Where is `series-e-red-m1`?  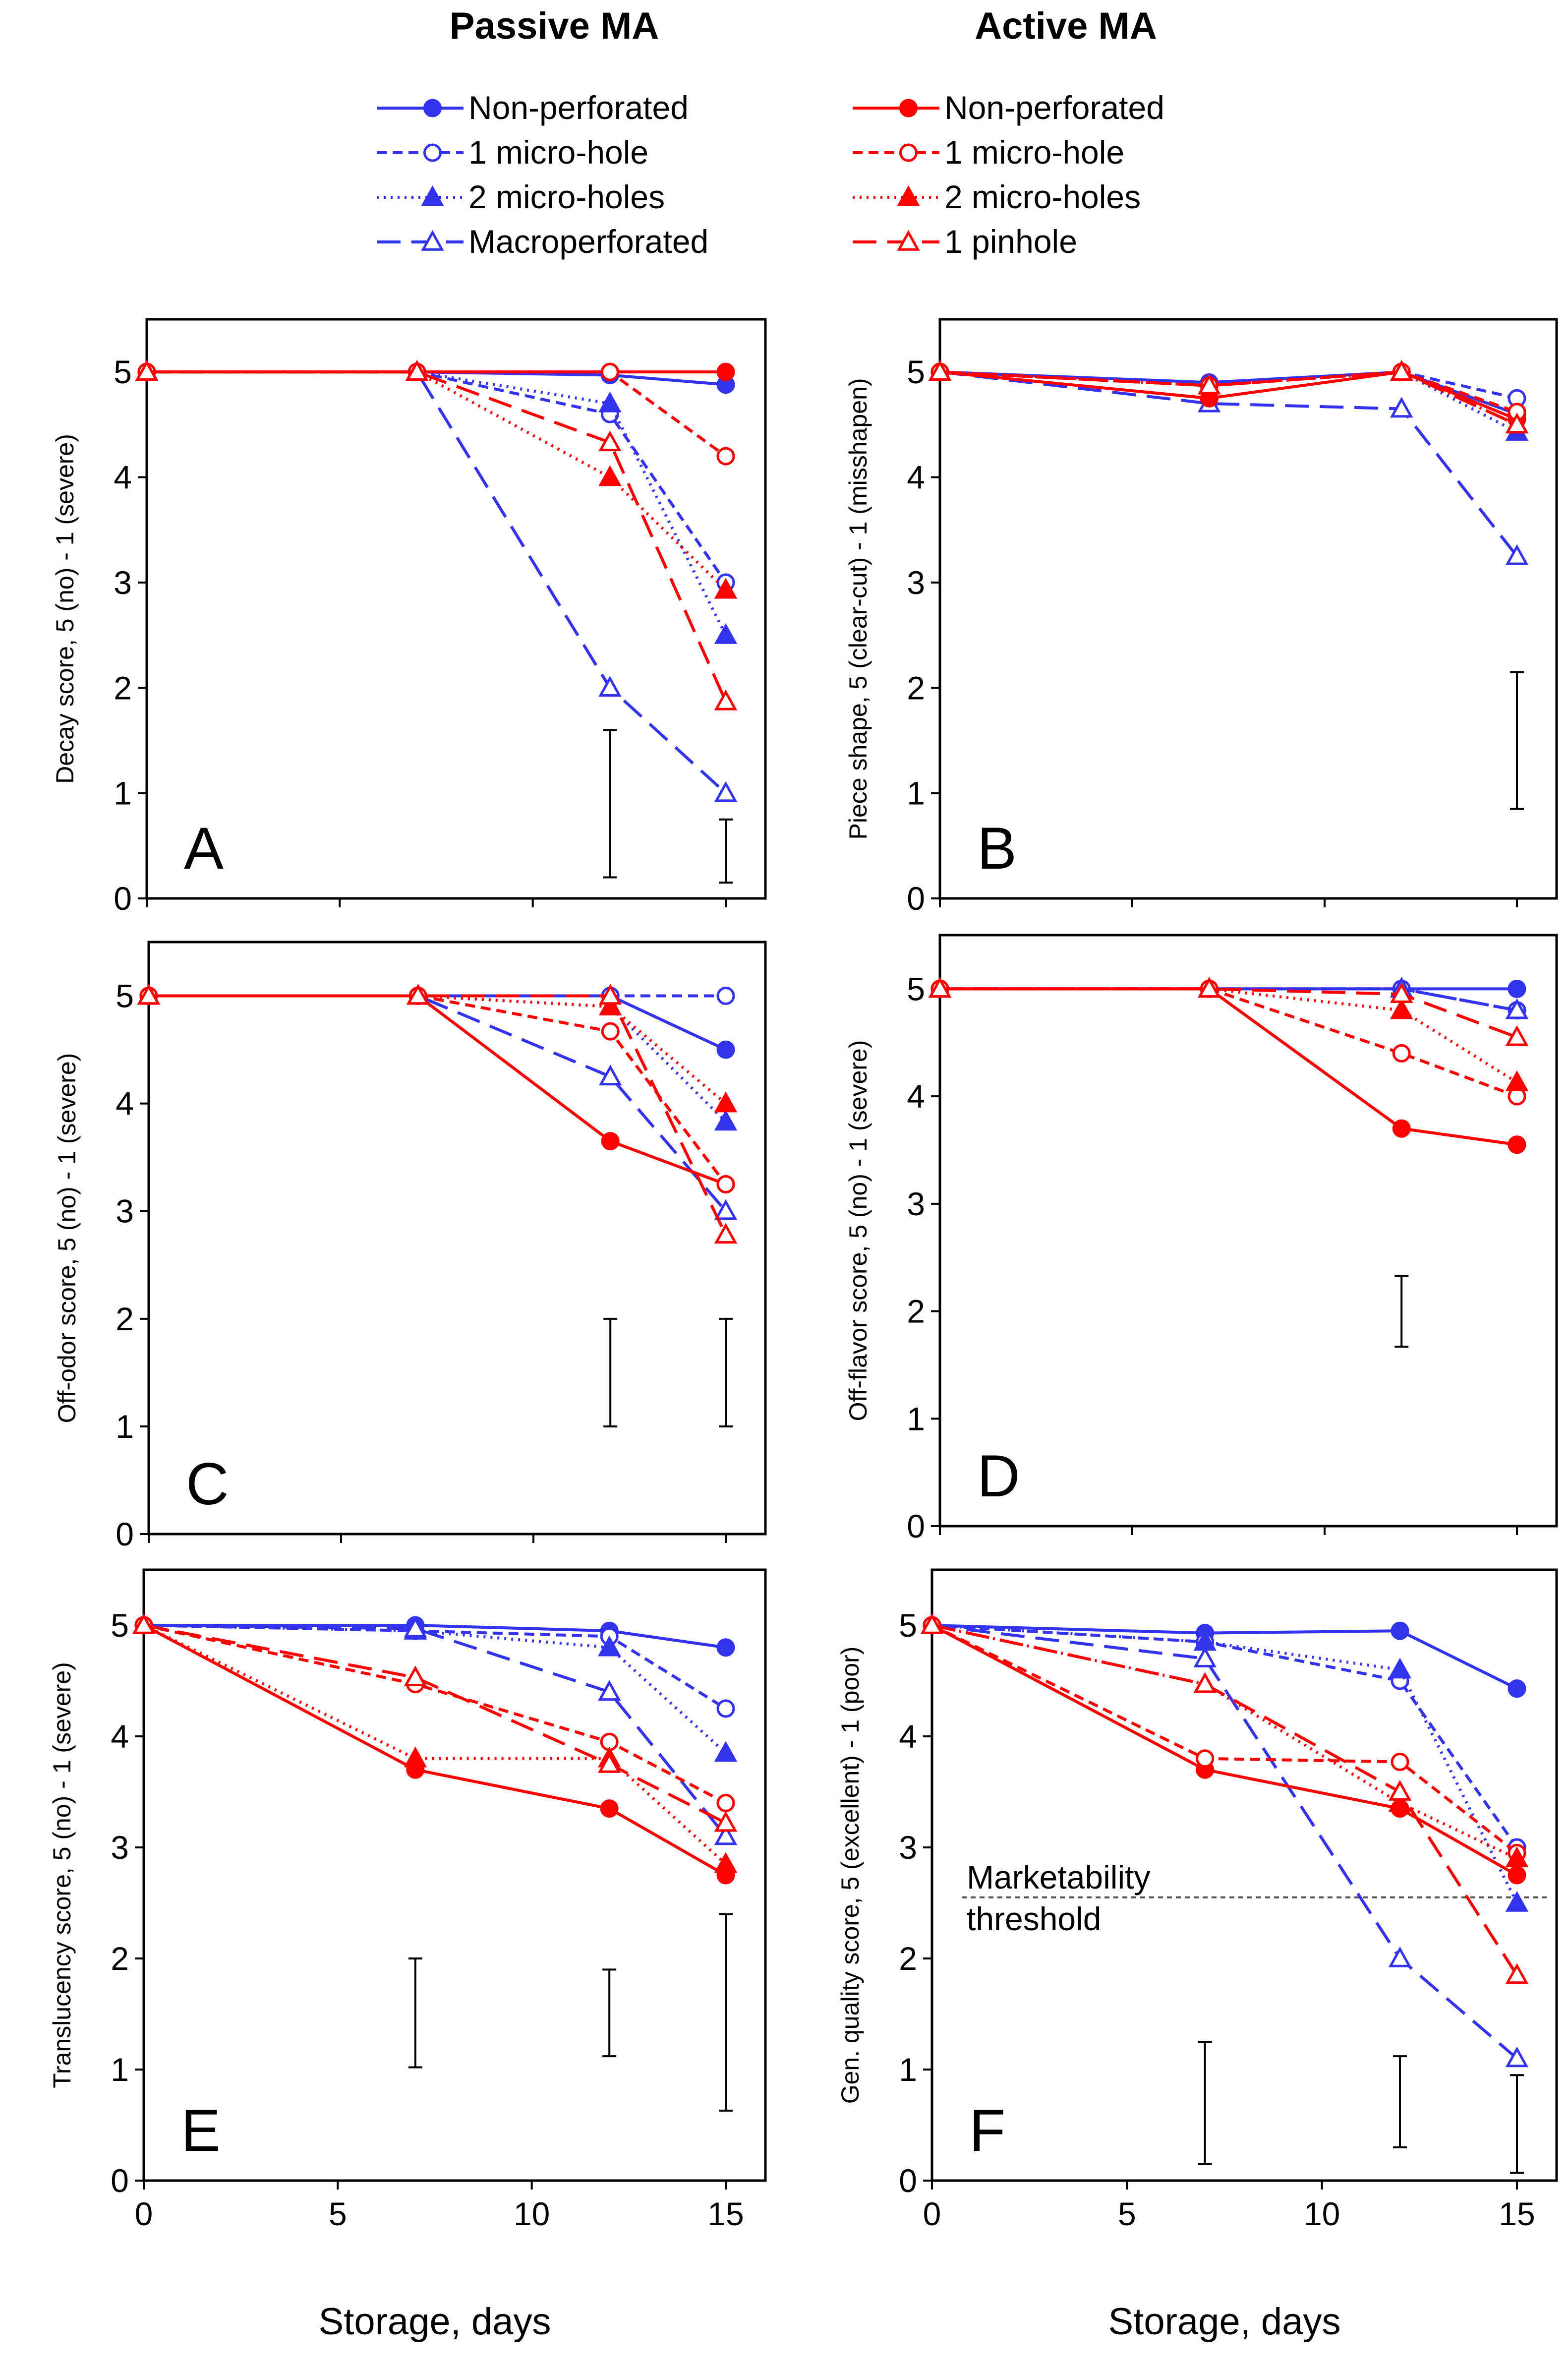
series-e-red-m1 is located at coordinates (435, 1714).